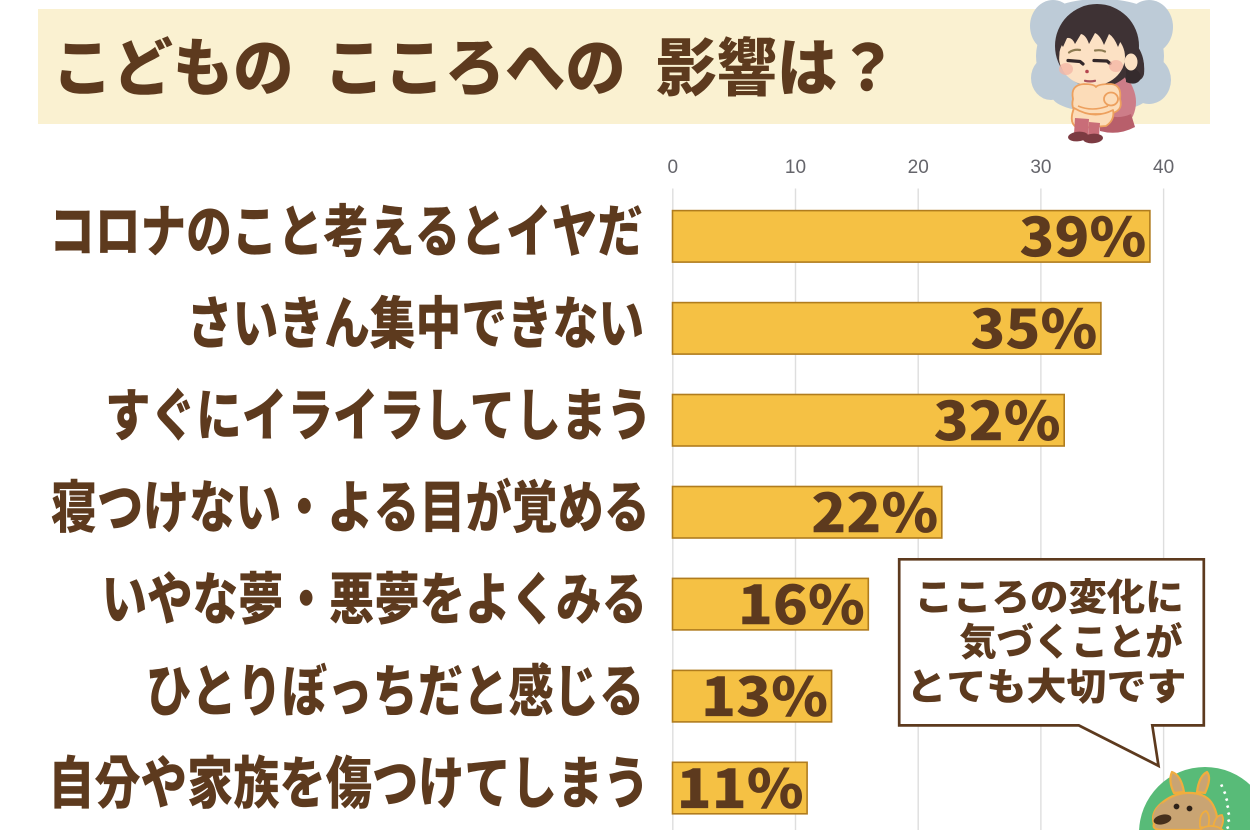 This screenshot has height=830, width=1250. What do you see at coordinates (795, 167) in the screenshot?
I see `svg-text: 10` at bounding box center [795, 167].